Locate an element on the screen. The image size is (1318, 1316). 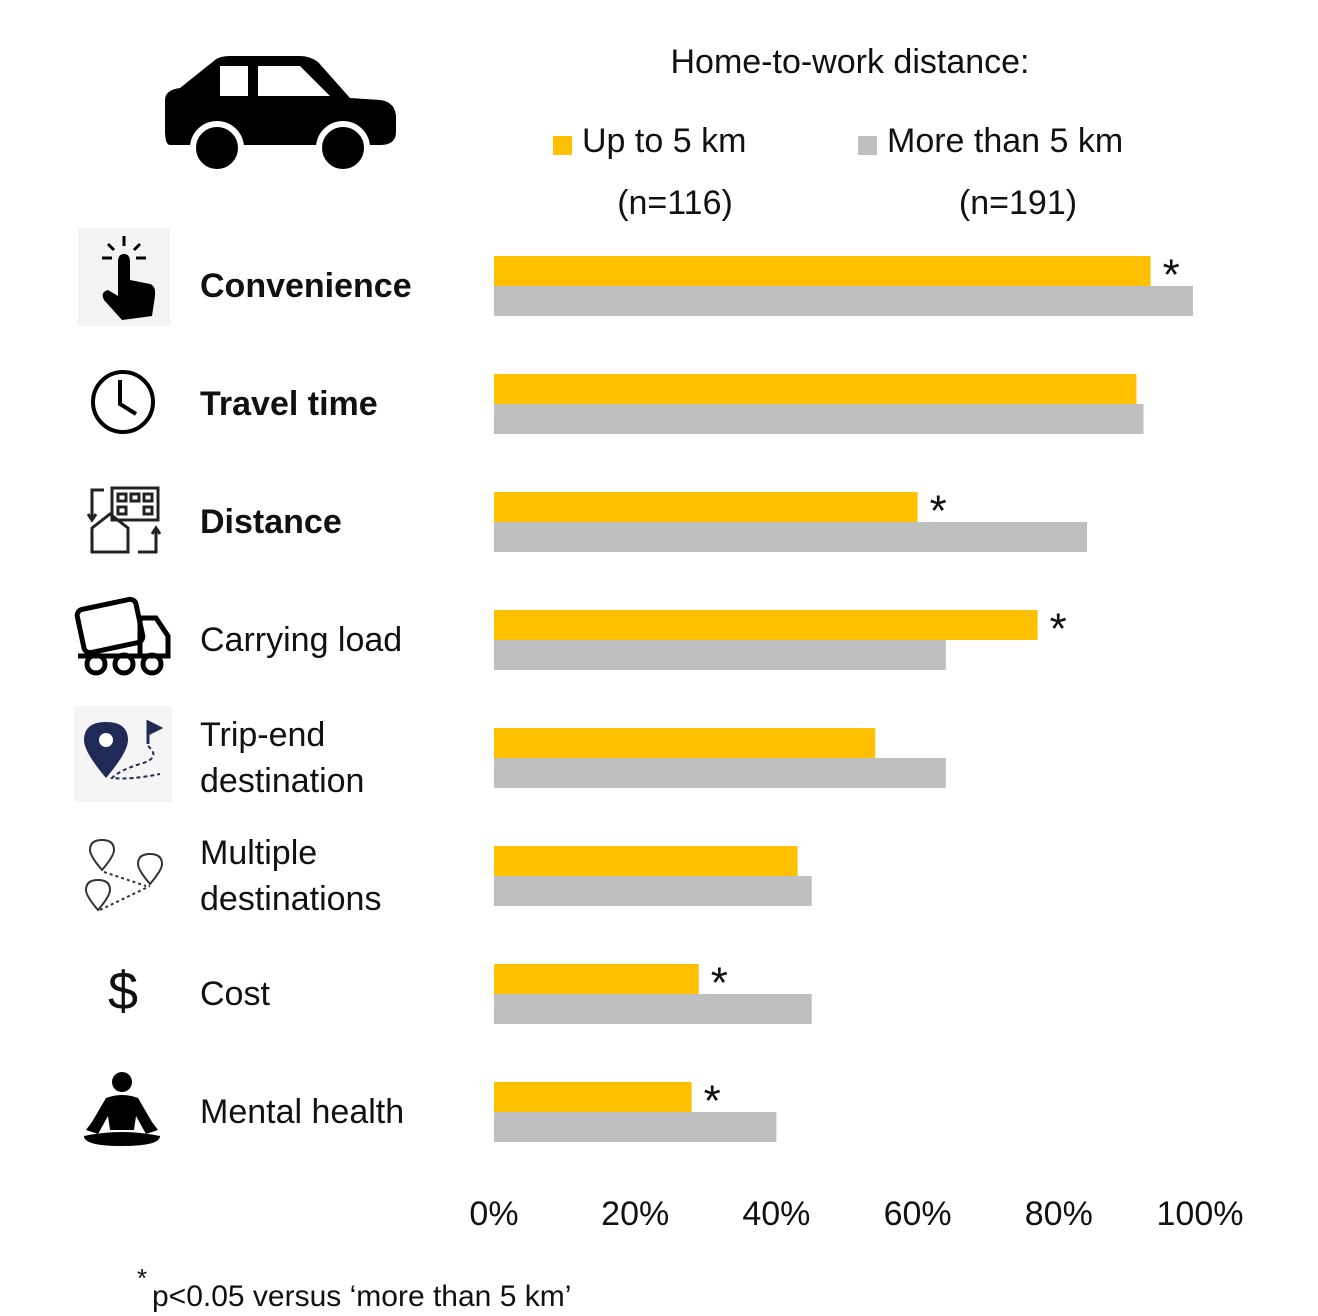
legend-sample: (n=116) is located at coordinates (675, 203).